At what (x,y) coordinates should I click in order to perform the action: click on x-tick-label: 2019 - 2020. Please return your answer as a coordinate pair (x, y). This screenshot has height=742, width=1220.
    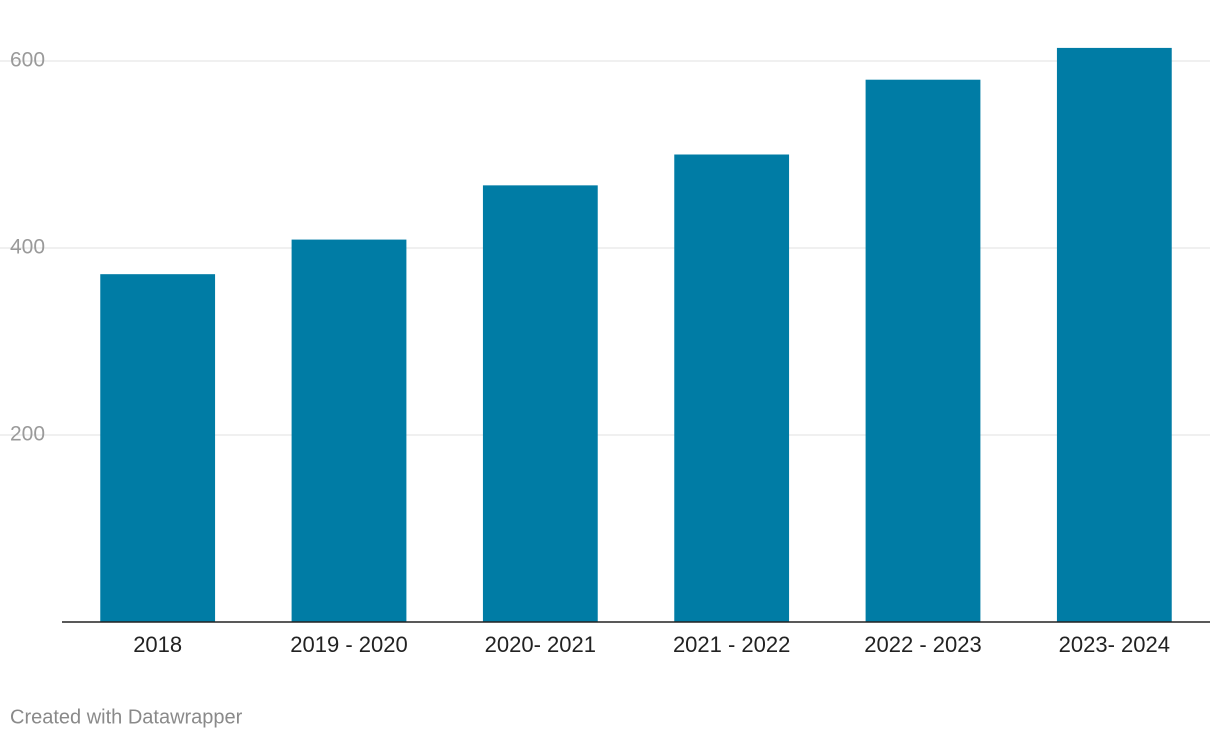
    Looking at the image, I should click on (348, 644).